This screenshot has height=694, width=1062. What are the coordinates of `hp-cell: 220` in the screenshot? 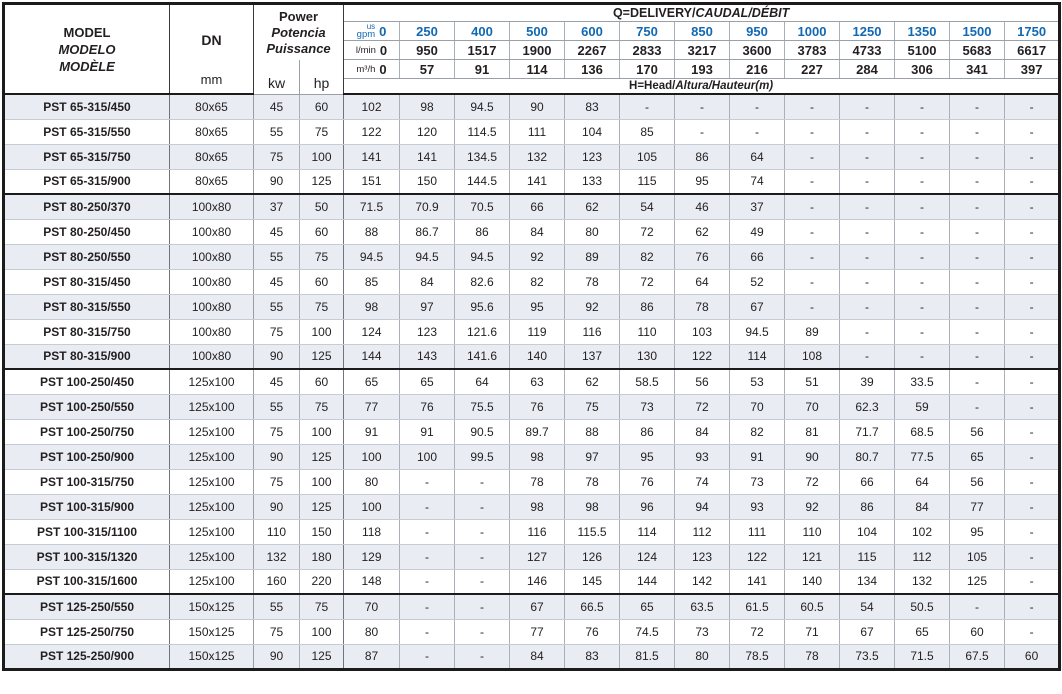 It's located at (322, 582).